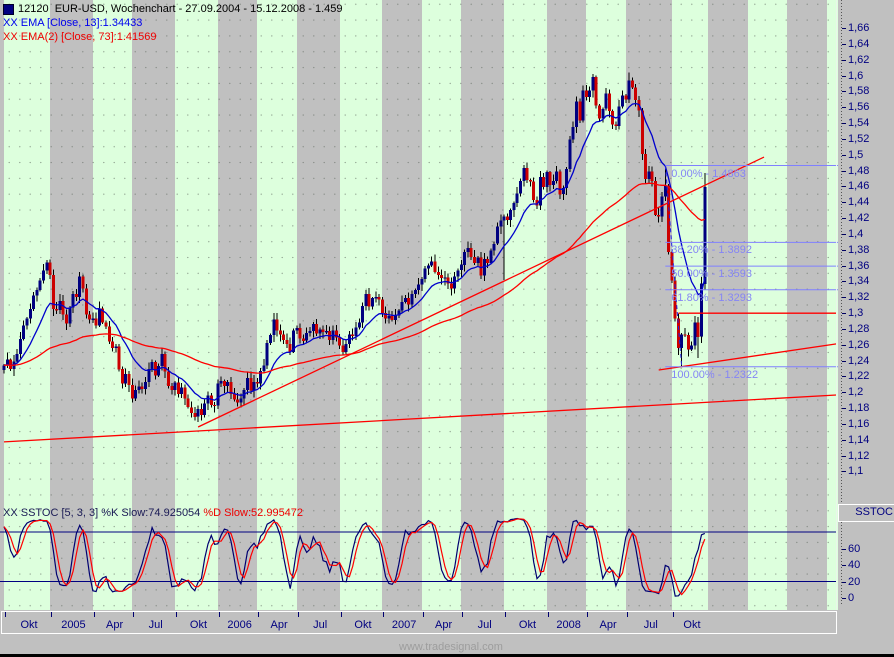 This screenshot has width=894, height=657. What do you see at coordinates (354, 557) in the screenshot?
I see `stochastic-d-line` at bounding box center [354, 557].